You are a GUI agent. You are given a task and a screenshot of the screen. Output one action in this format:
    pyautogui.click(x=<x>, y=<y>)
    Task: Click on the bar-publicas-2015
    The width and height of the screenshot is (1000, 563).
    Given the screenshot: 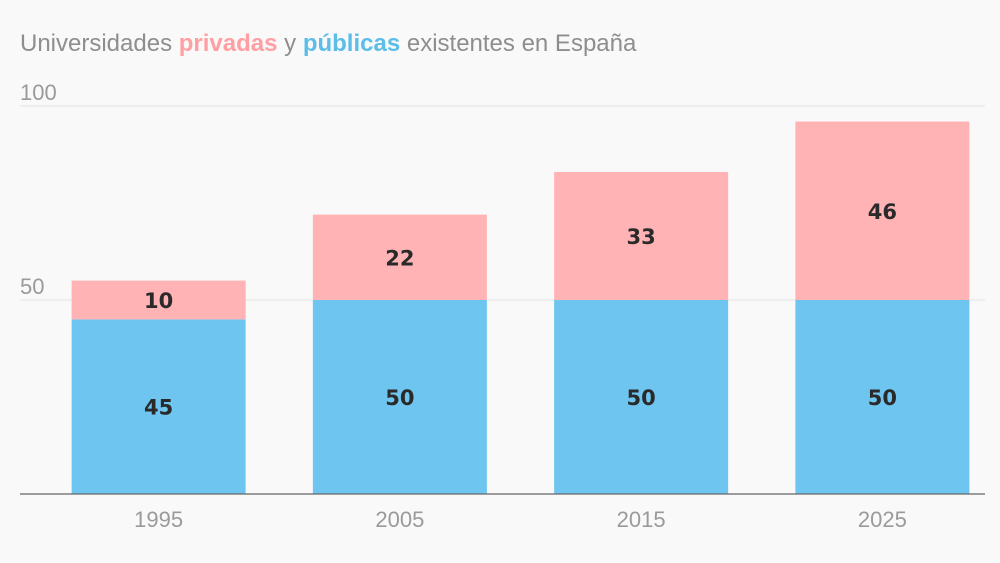 What is the action you would take?
    pyautogui.click(x=641, y=397)
    